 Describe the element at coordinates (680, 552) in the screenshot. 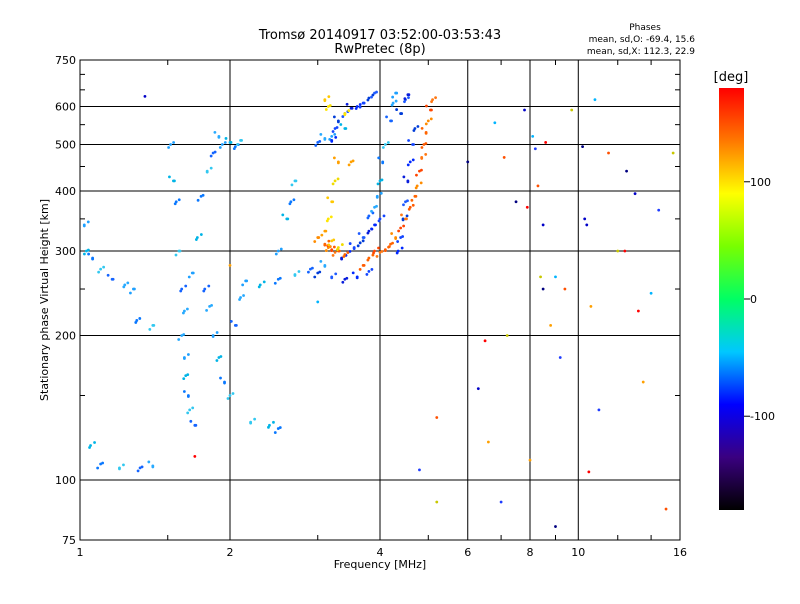

I see `x-tick-label: 16` at that location.